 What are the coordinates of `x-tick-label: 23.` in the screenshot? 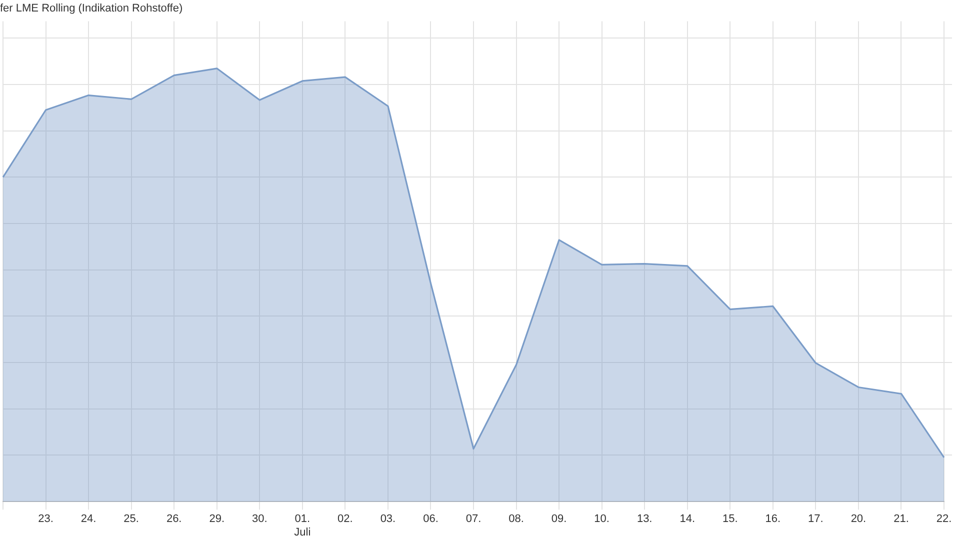 It's located at (46, 519).